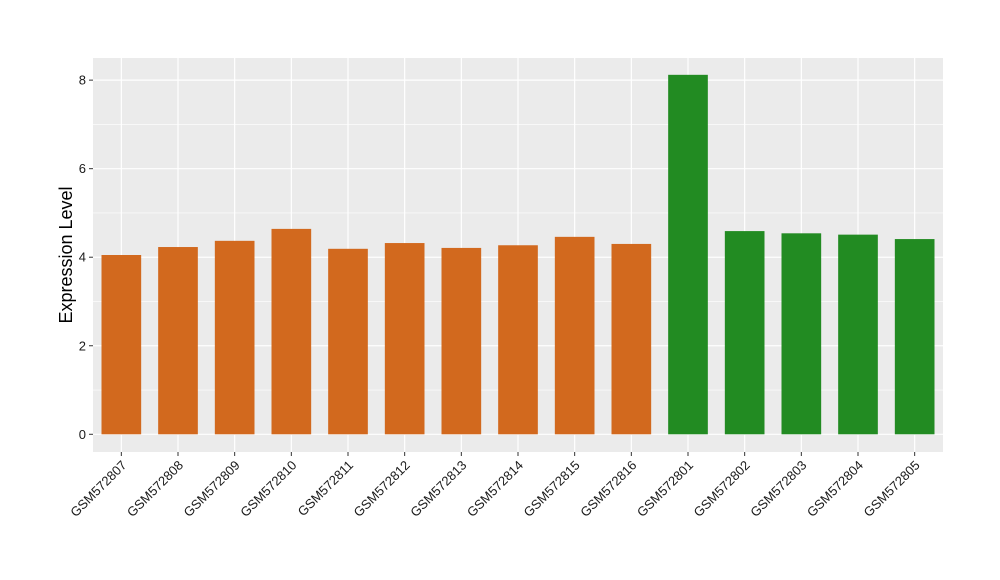  Describe the element at coordinates (382, 489) in the screenshot. I see `x-tick-label: GSM572812` at that location.